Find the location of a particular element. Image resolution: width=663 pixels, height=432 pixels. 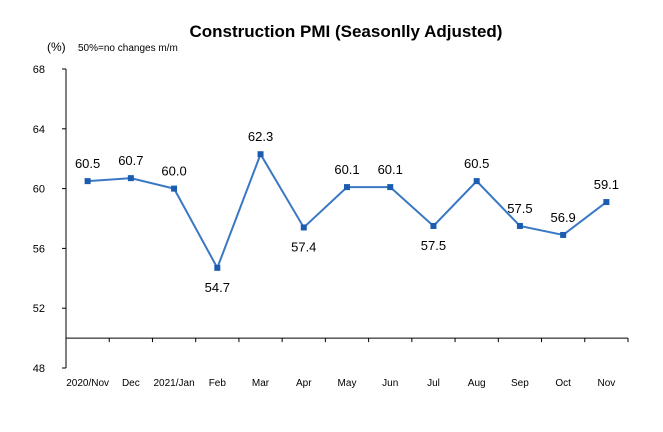

x-tick-label: May is located at coordinates (347, 383).